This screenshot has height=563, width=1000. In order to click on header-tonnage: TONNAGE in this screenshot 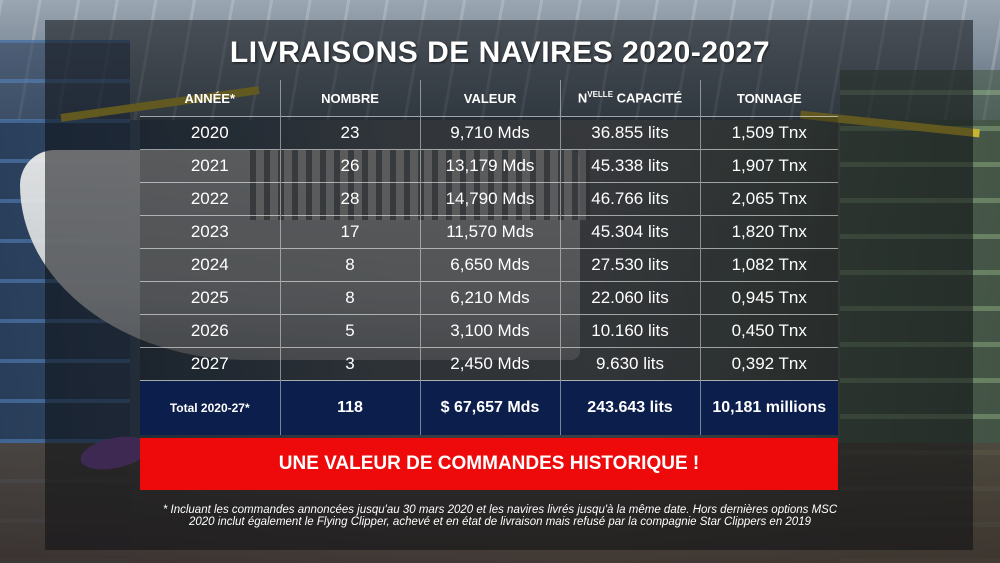, I will do `click(768, 98)`.